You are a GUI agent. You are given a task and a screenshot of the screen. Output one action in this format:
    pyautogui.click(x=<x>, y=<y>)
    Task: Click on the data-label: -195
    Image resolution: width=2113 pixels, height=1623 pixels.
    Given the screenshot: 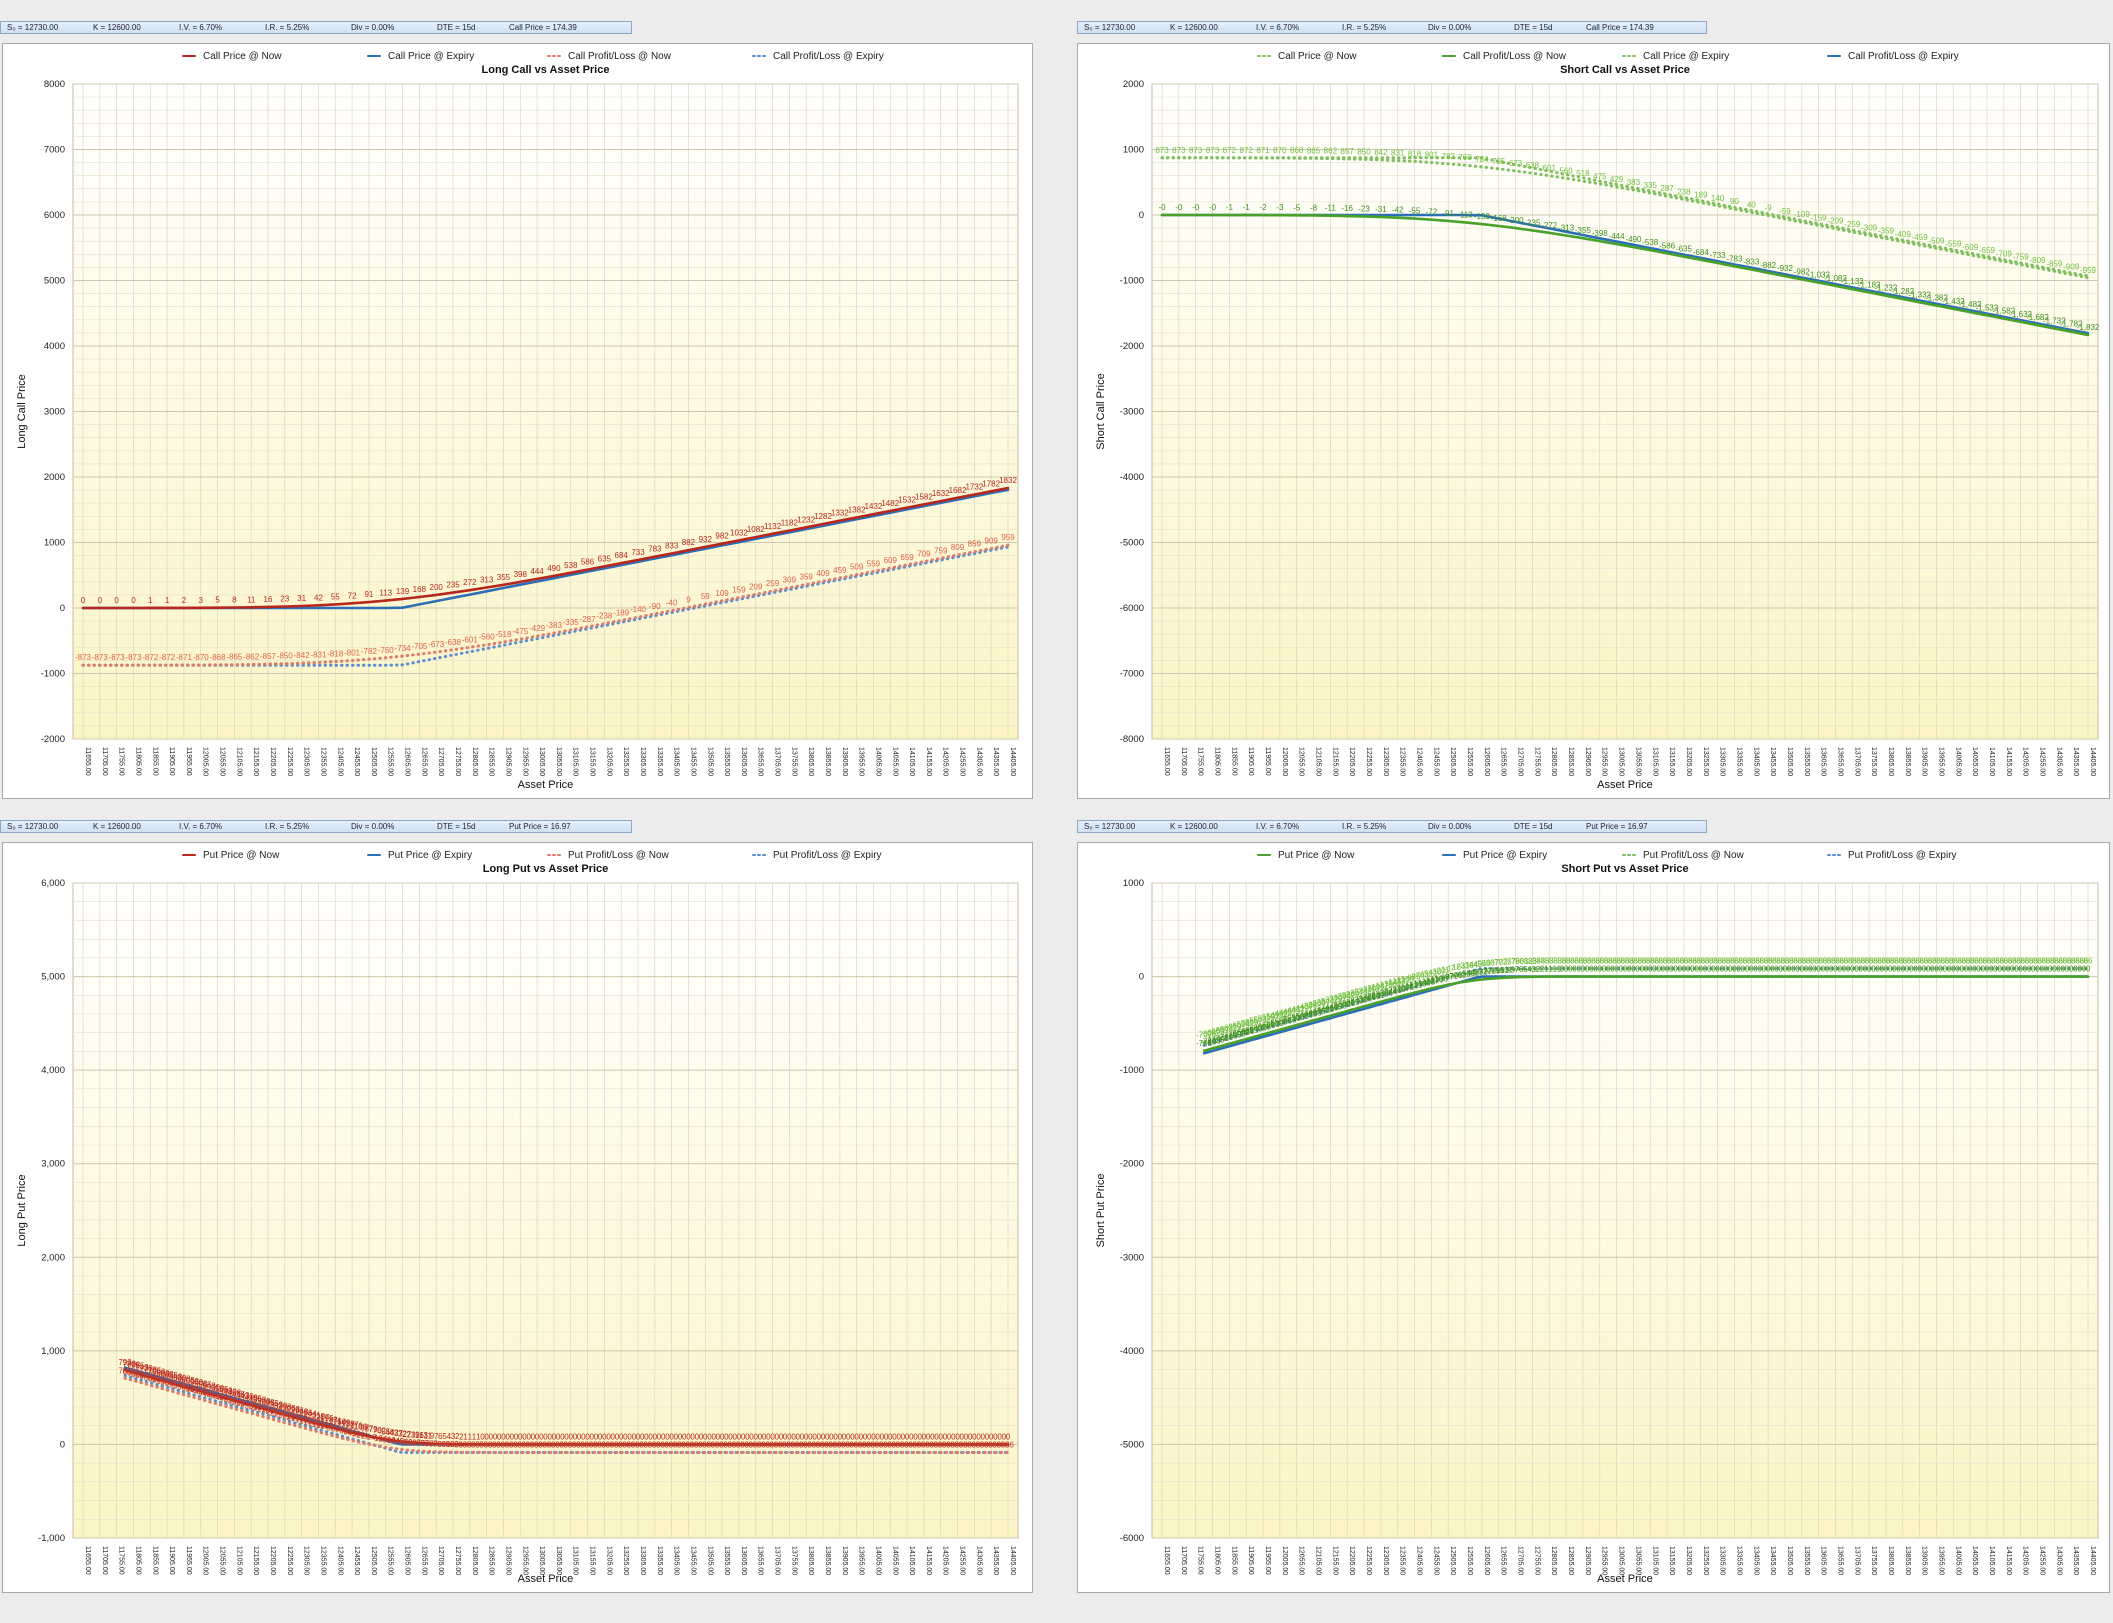 What is the action you would take?
    pyautogui.click(x=1377, y=987)
    